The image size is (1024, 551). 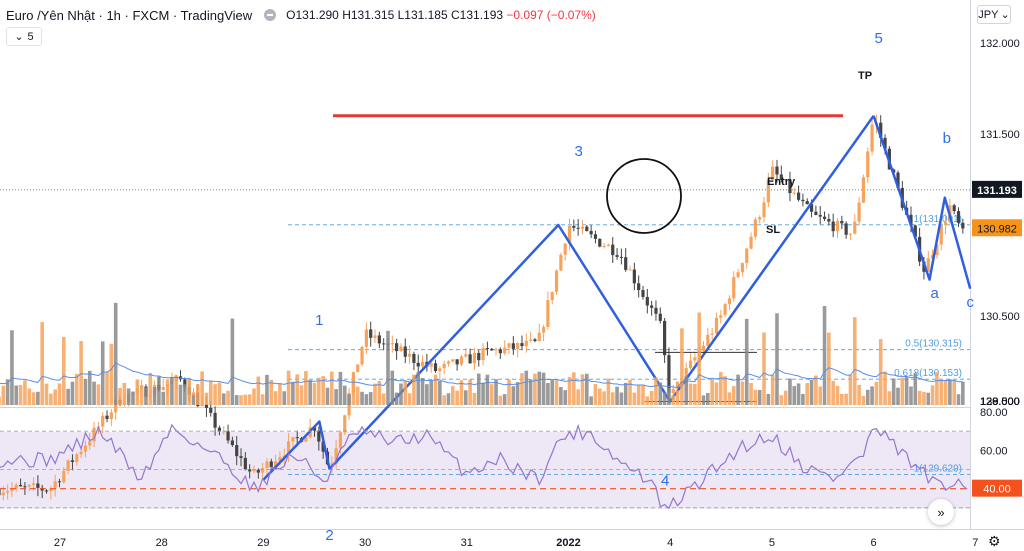 I want to click on fib-level-label: 1(129.629), so click(x=938, y=469).